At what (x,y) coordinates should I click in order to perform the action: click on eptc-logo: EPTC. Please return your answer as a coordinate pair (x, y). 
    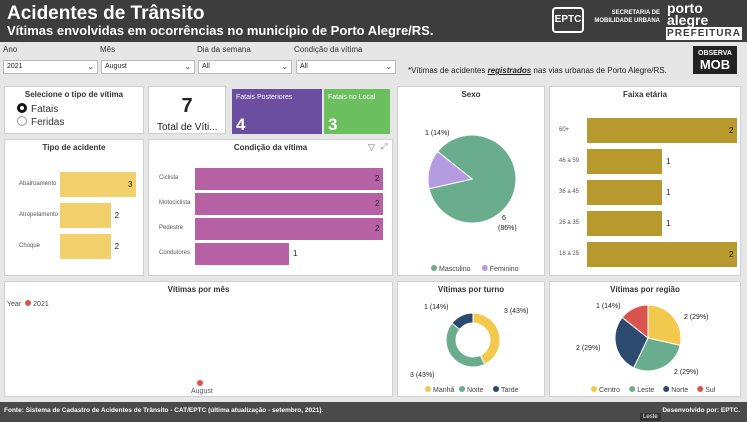
    Looking at the image, I should click on (568, 20).